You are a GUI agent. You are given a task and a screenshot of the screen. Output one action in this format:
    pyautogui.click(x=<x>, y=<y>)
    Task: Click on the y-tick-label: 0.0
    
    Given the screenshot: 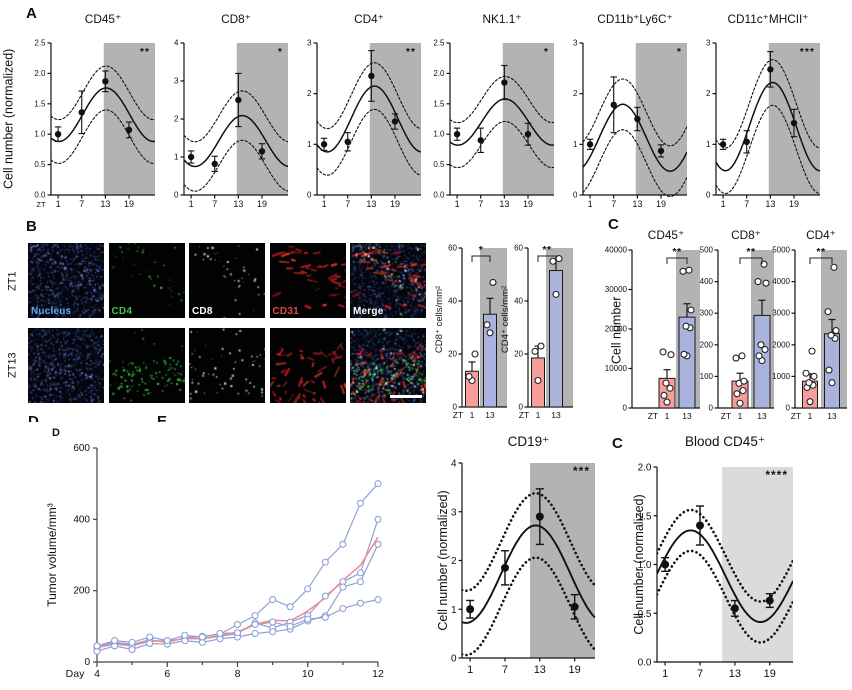 What is the action you would take?
    pyautogui.click(x=645, y=663)
    